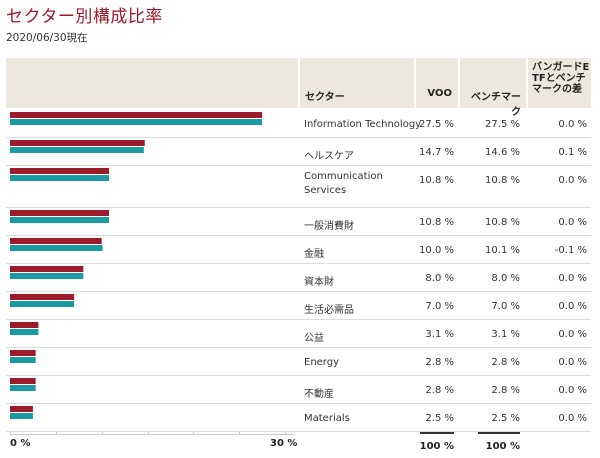 This screenshot has height=458, width=600. I want to click on x-axis-max-label: 30 %, so click(284, 443).